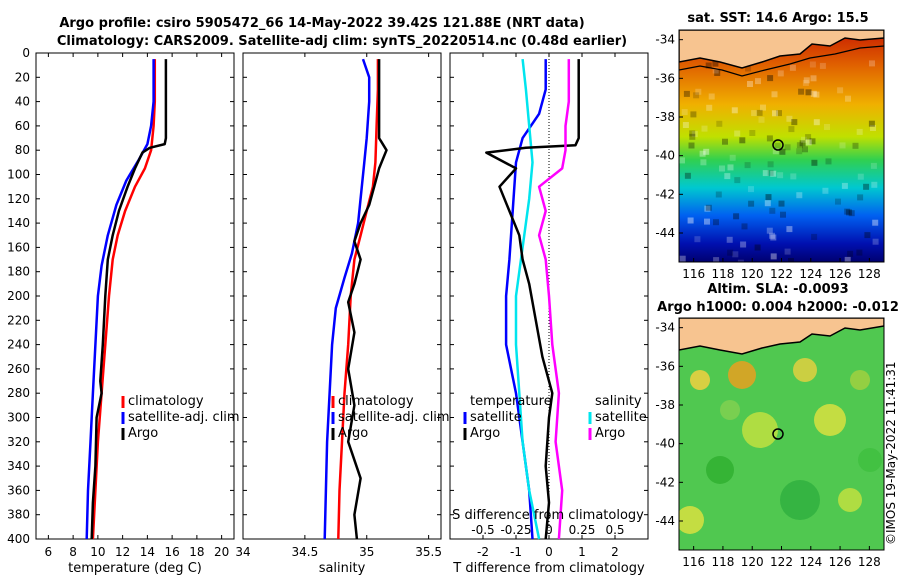  I want to click on sla-map, so click(781, 434).